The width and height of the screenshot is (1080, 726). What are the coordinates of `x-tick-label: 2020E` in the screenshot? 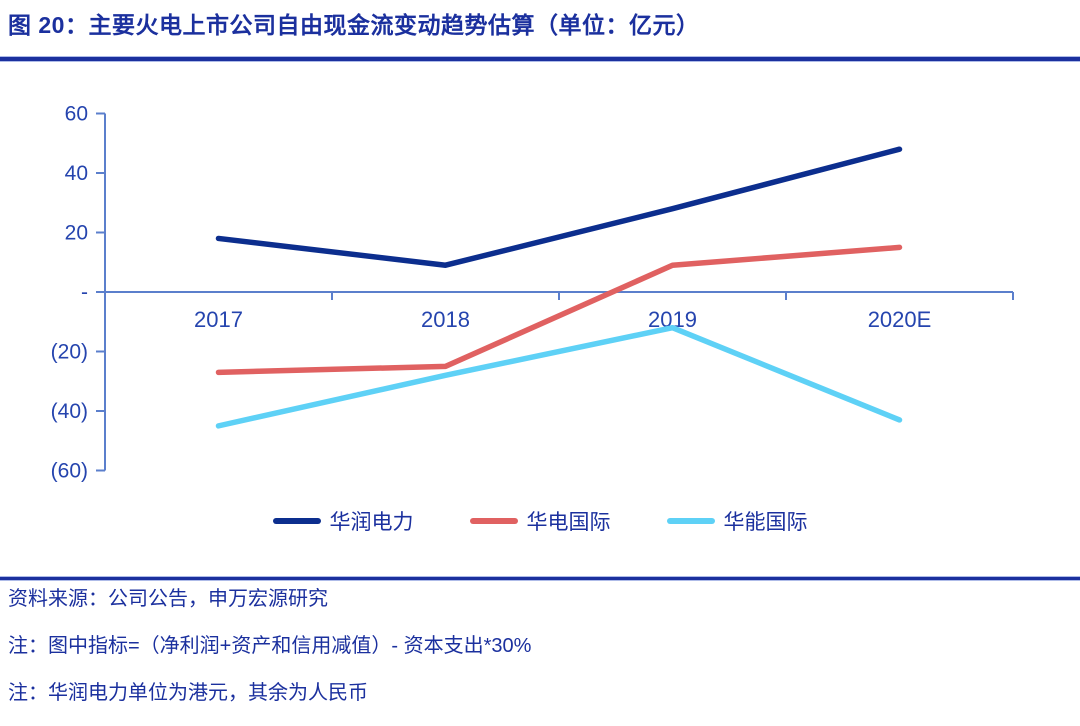 It's located at (900, 319).